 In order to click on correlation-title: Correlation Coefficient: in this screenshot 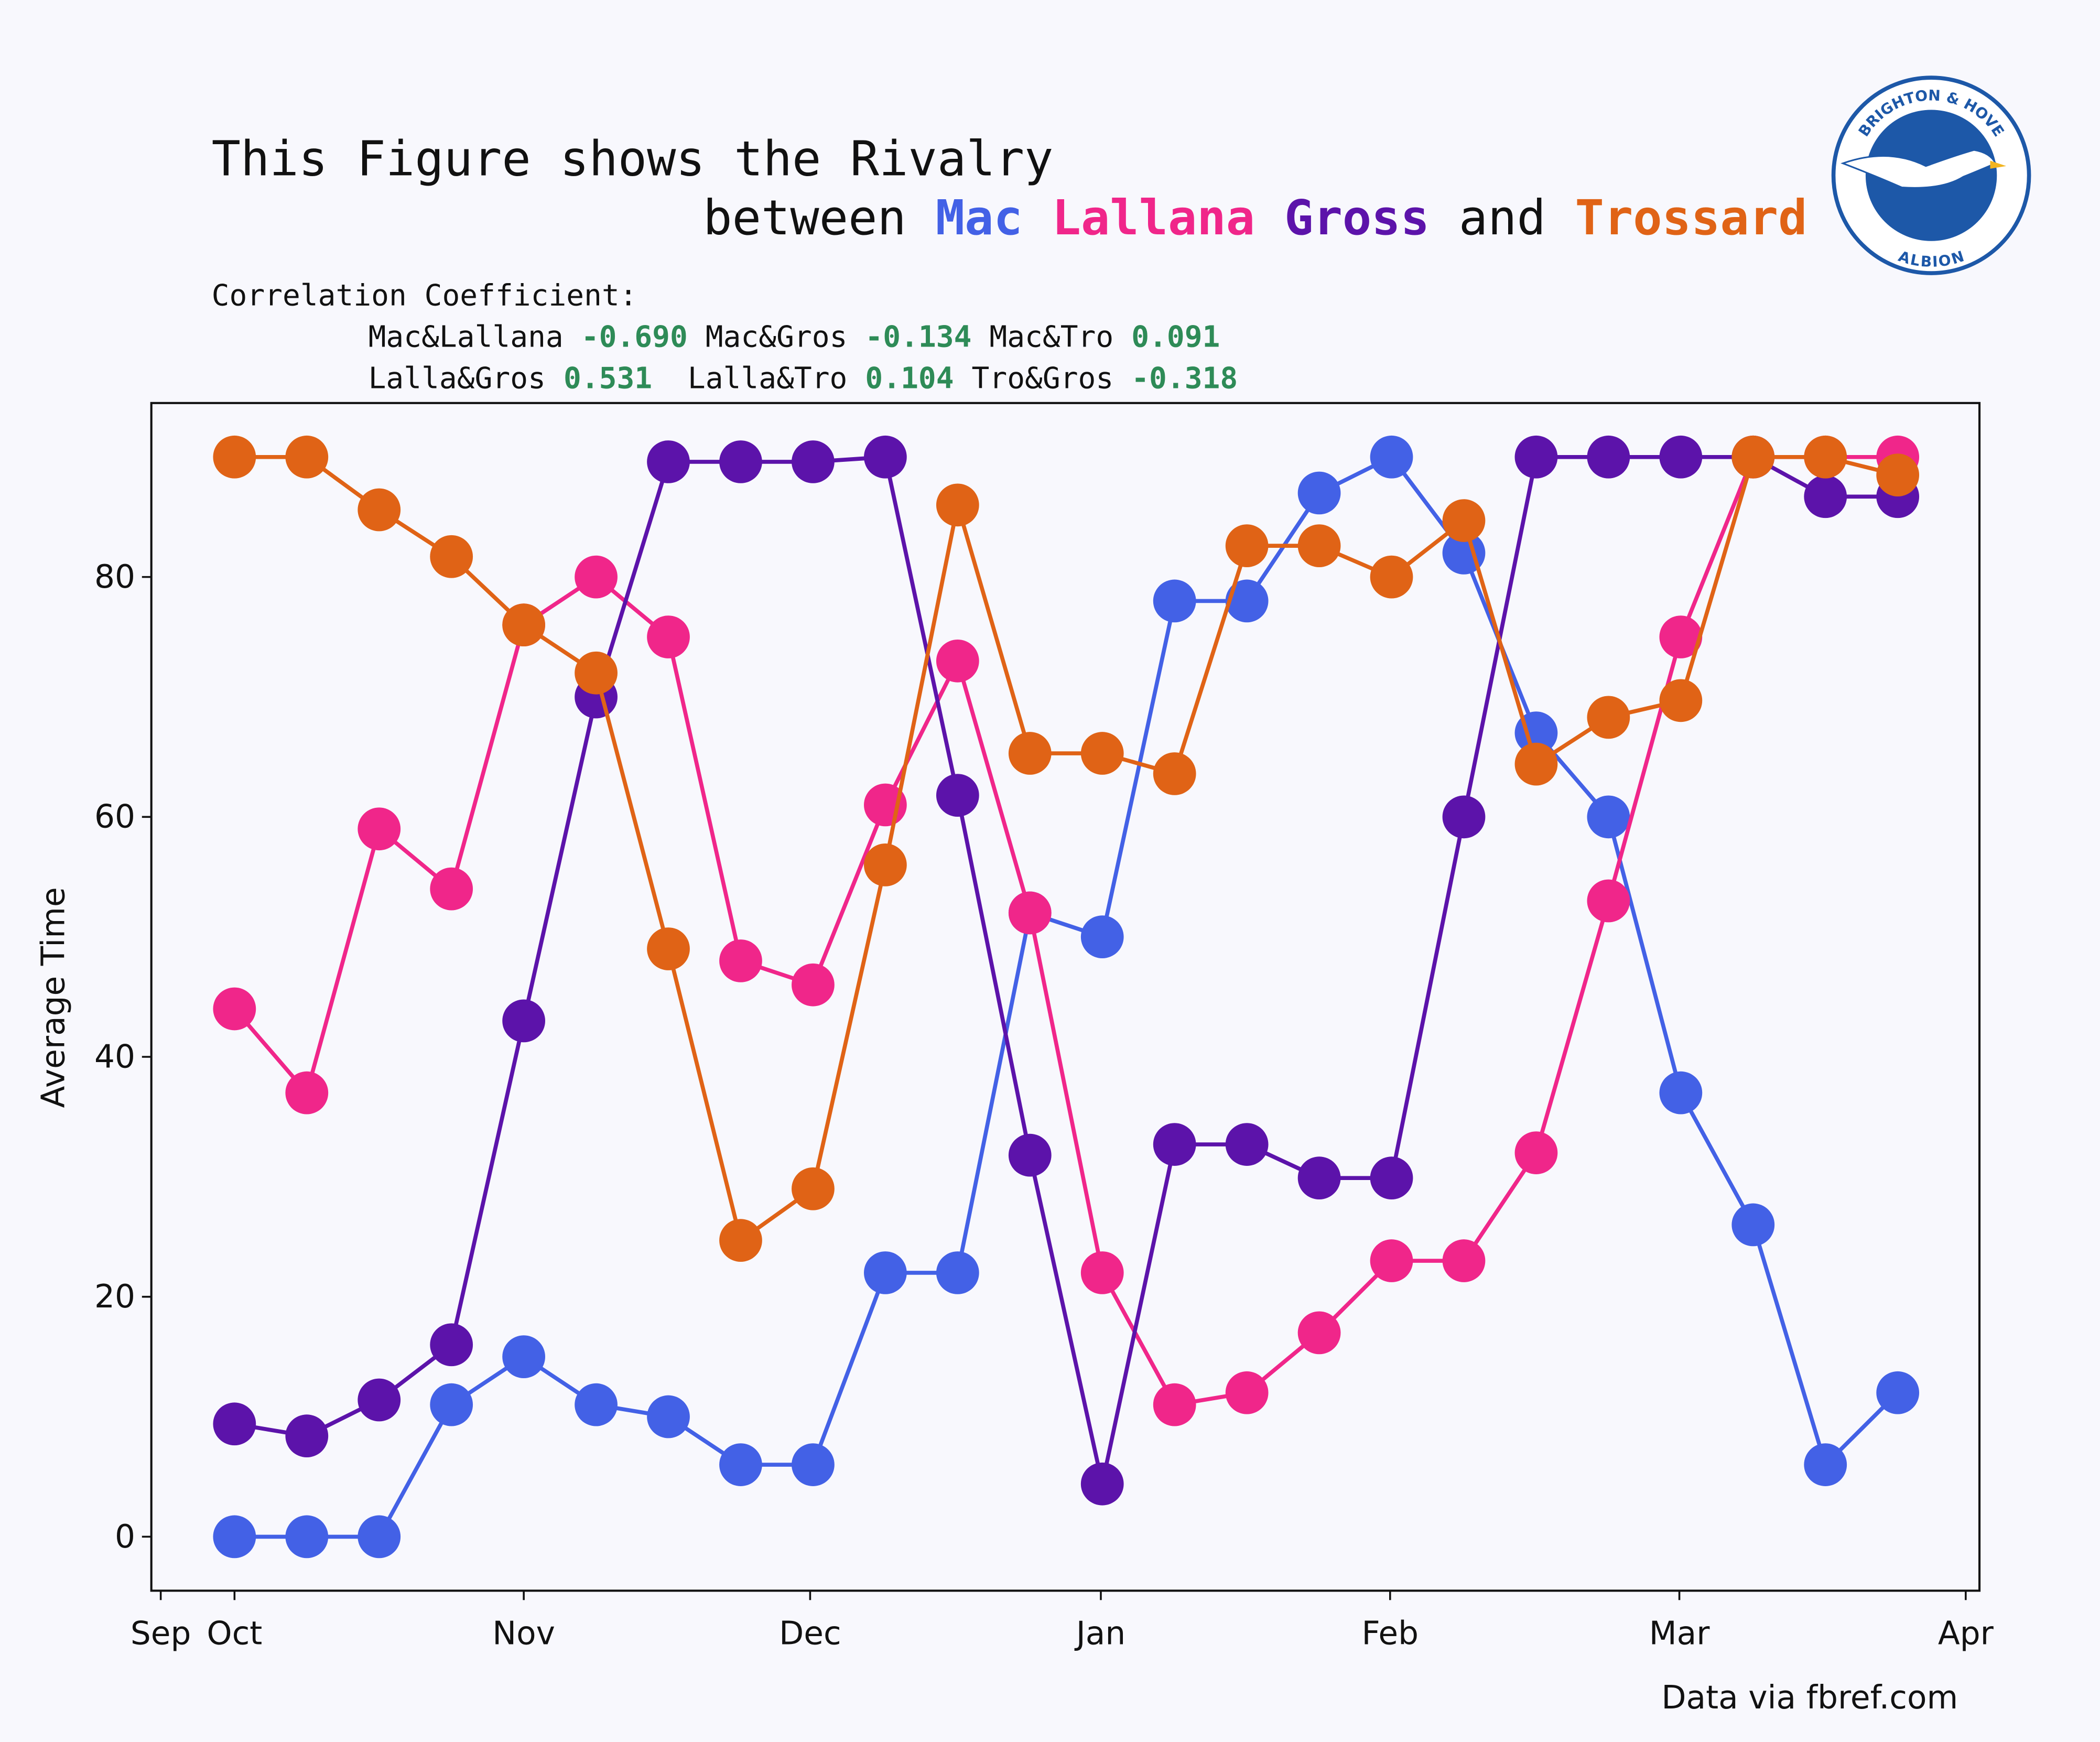, I will do `click(424, 295)`.